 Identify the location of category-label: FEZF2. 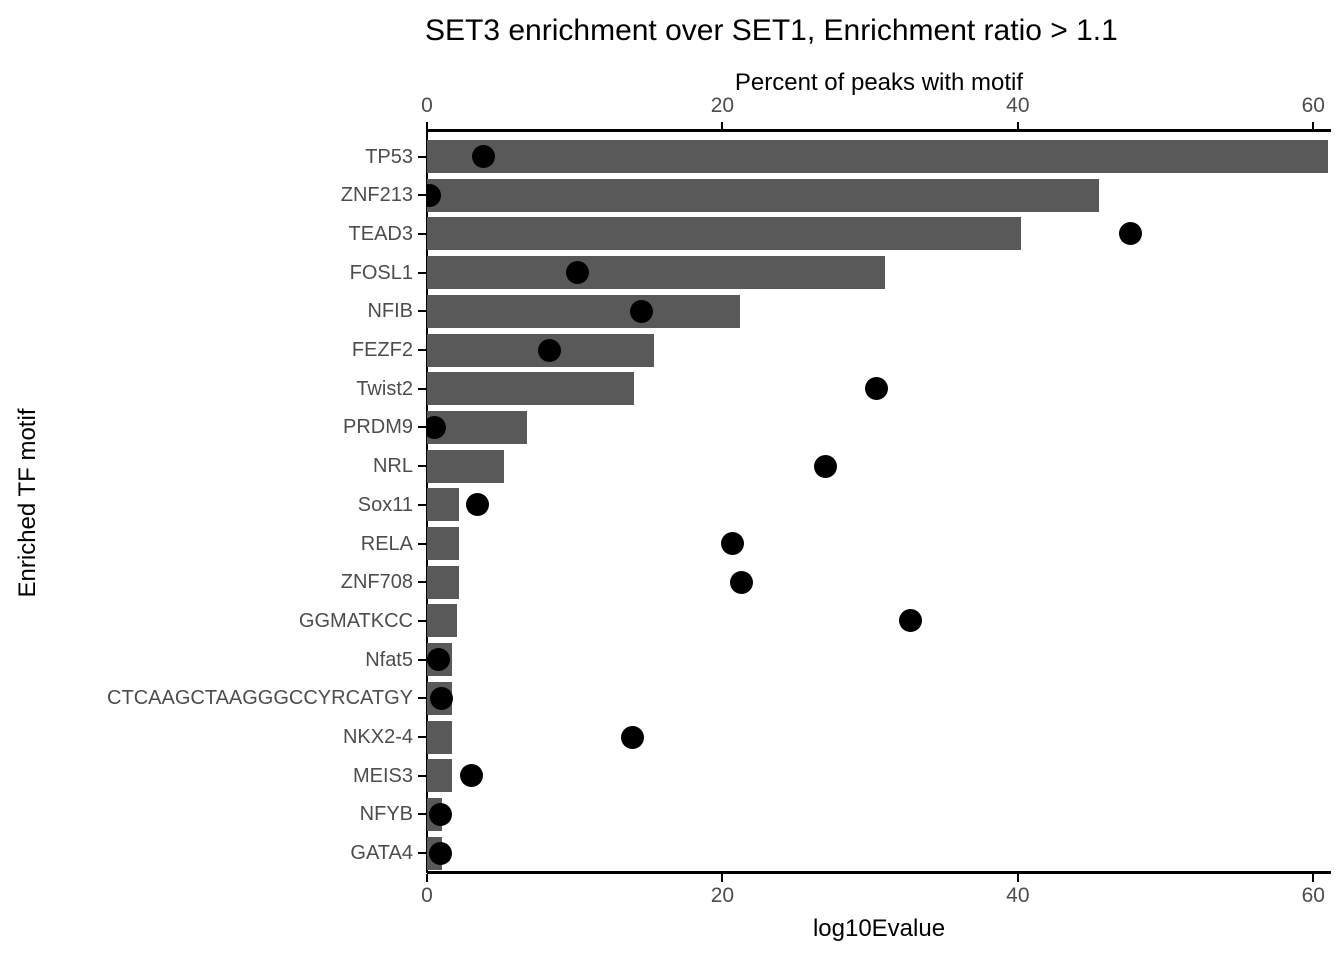
(382, 350).